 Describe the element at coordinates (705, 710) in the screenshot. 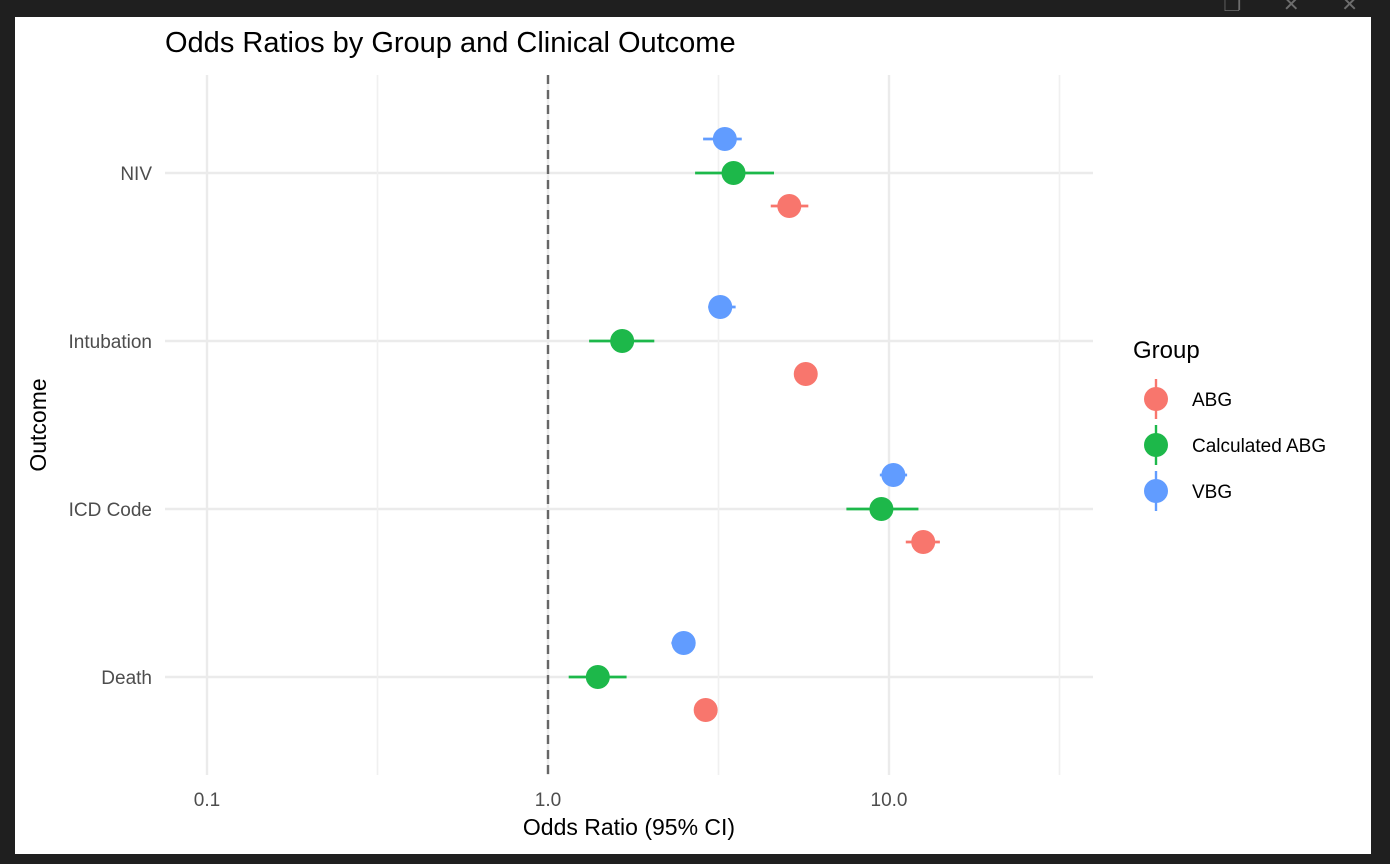

I see `point-abg-death` at that location.